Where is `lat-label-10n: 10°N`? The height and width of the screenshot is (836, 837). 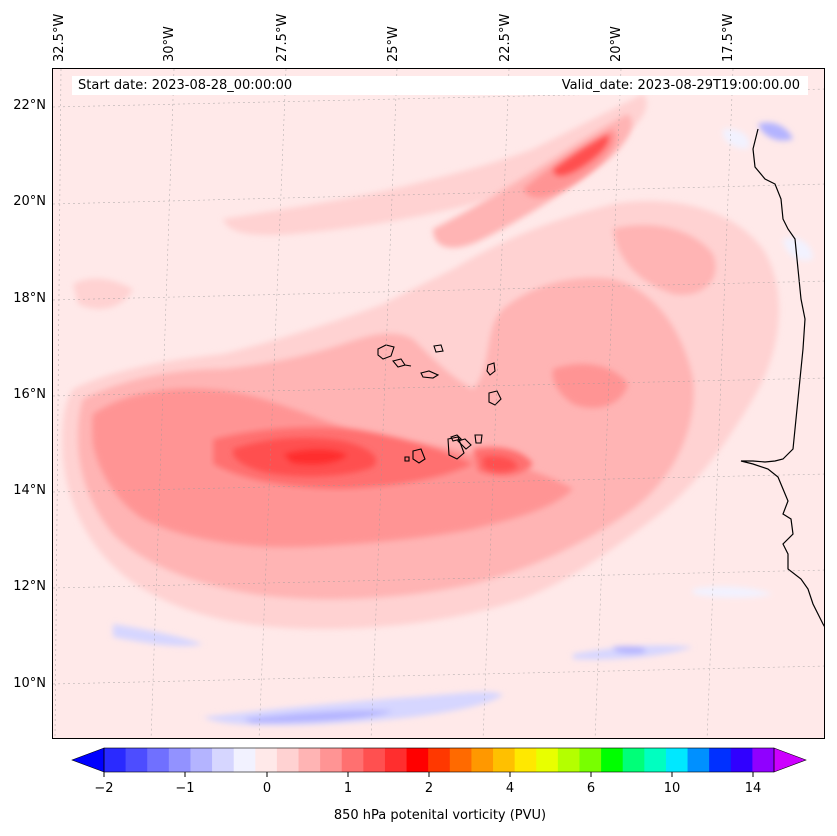 lat-label-10n: 10°N is located at coordinates (29, 683).